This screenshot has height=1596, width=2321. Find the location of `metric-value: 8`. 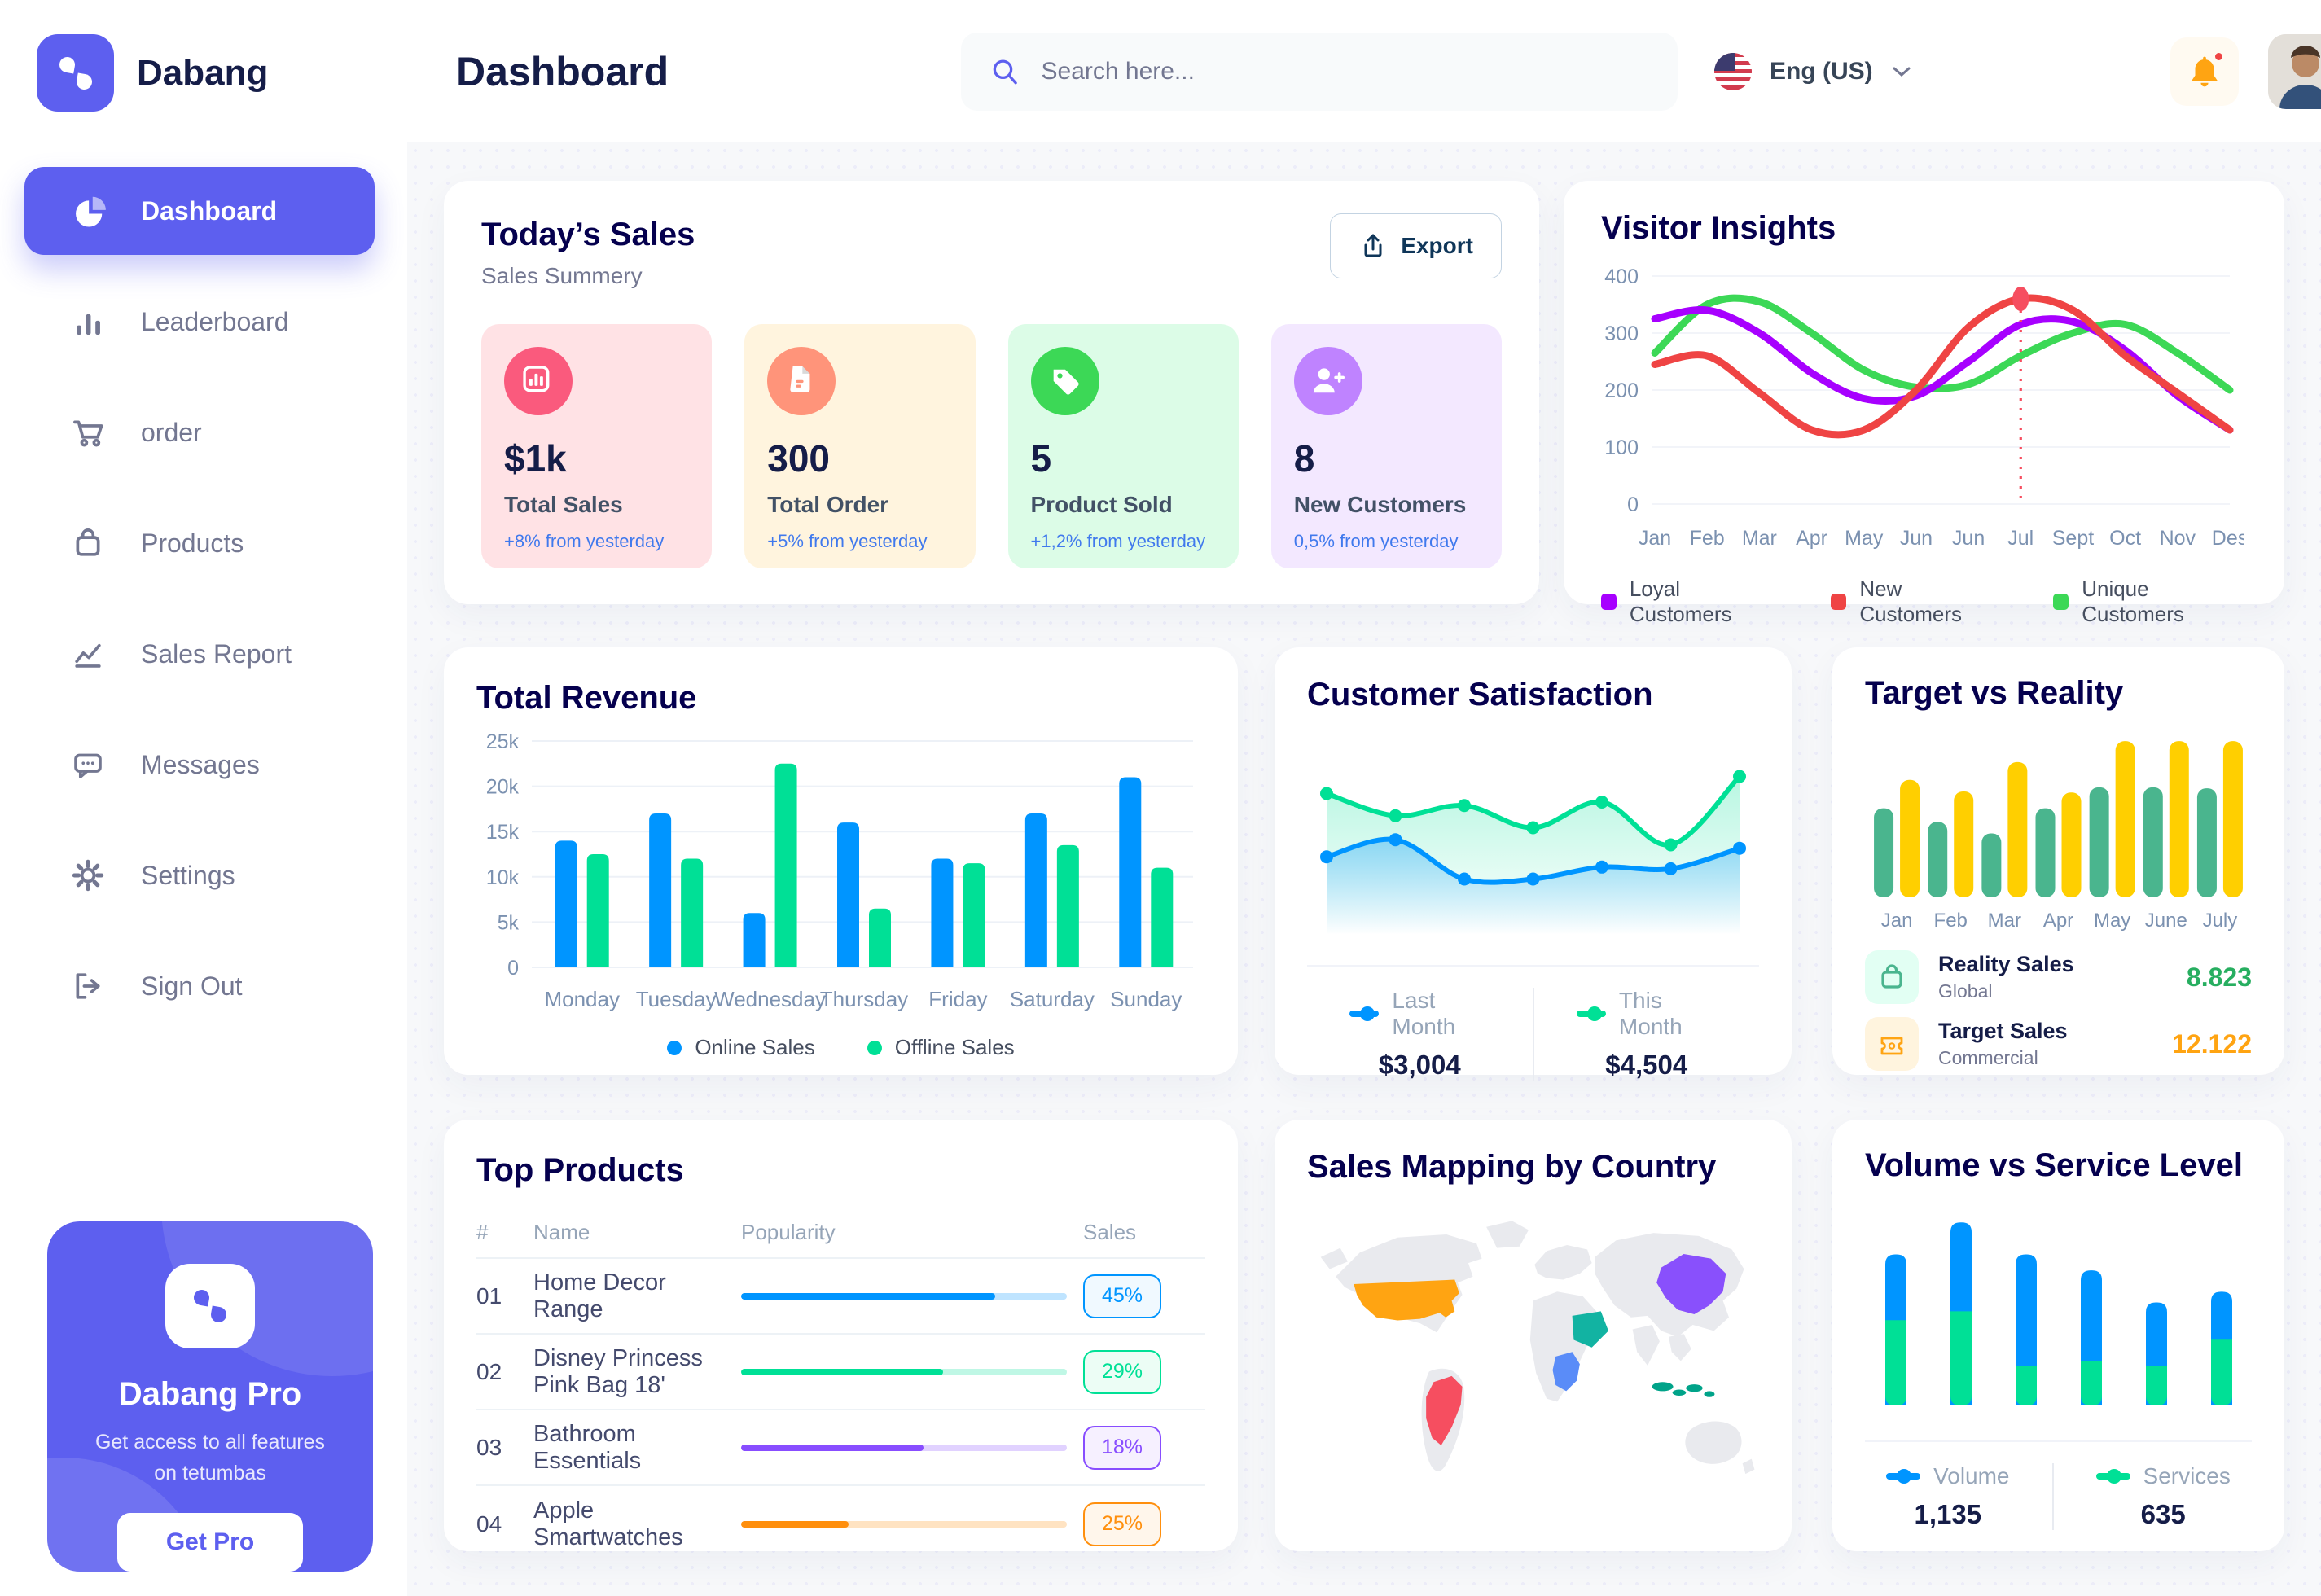

metric-value: 8 is located at coordinates (1304, 458).